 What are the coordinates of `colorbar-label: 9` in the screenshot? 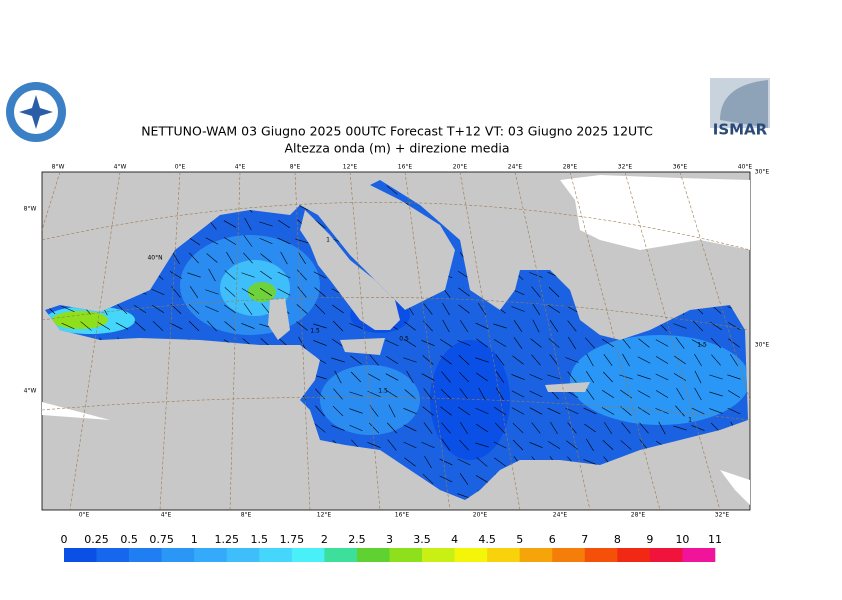 It's located at (649, 539).